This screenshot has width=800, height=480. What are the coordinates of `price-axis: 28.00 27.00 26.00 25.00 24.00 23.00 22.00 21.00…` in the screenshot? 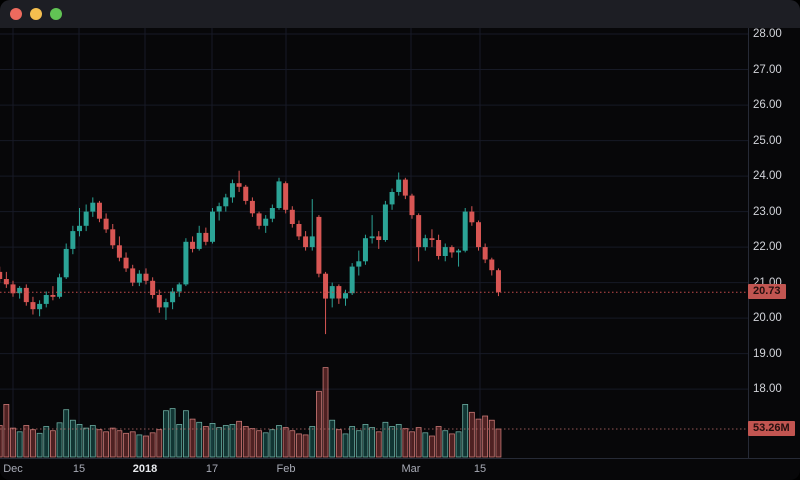 It's located at (774, 243).